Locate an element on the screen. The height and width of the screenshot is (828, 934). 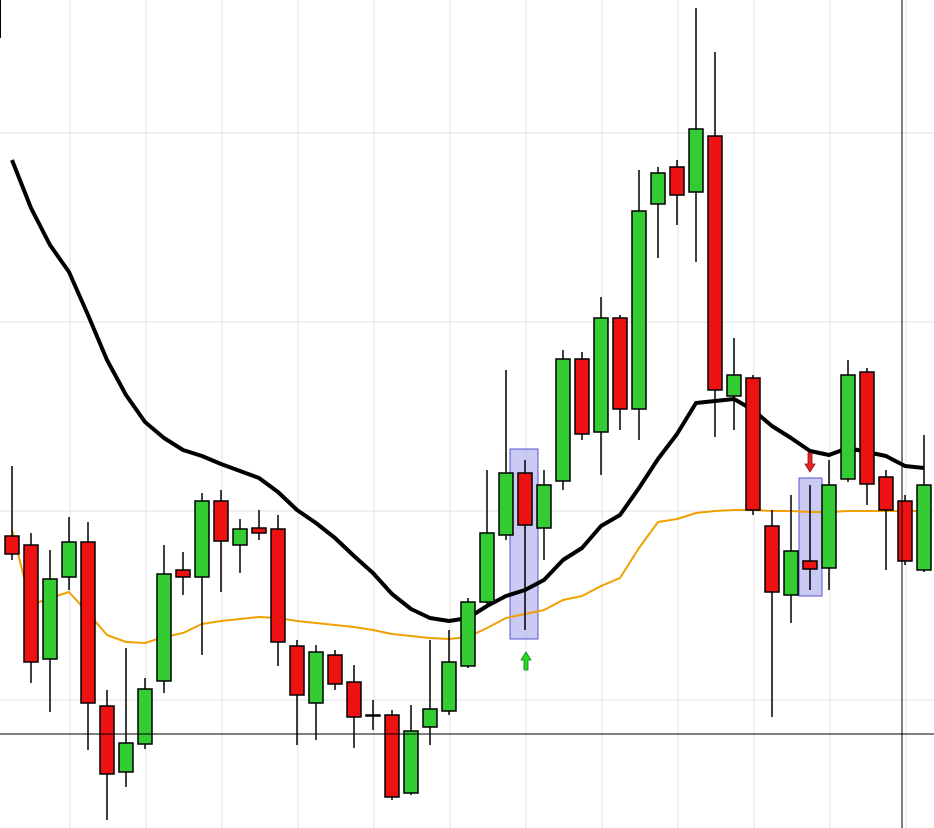
buy-arrow is located at coordinates (526, 661).